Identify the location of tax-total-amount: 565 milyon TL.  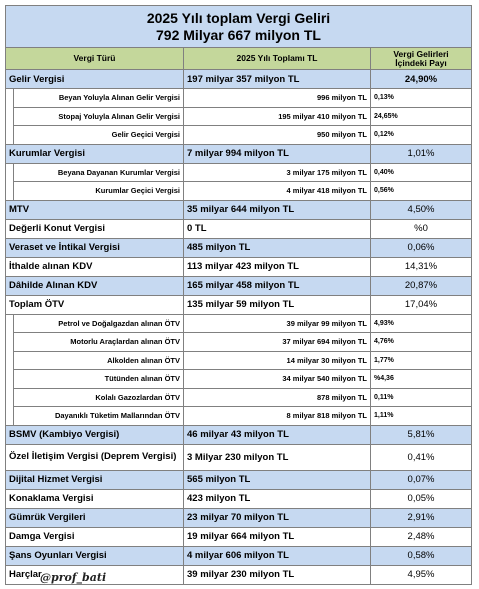
(277, 479).